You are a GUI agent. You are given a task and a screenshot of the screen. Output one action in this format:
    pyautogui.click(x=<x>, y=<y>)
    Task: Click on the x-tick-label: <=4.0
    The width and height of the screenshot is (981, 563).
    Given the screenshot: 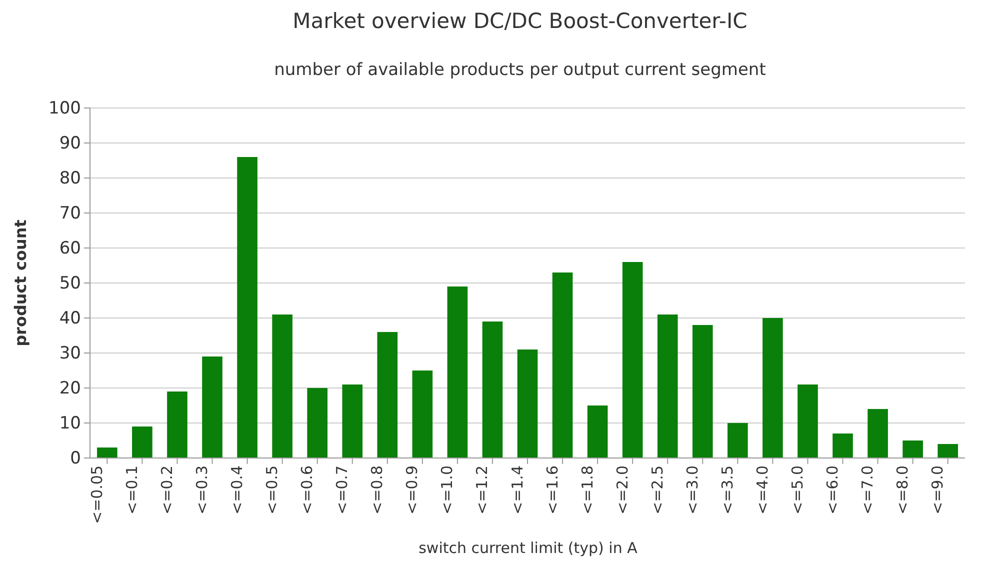 What is the action you would take?
    pyautogui.click(x=762, y=490)
    